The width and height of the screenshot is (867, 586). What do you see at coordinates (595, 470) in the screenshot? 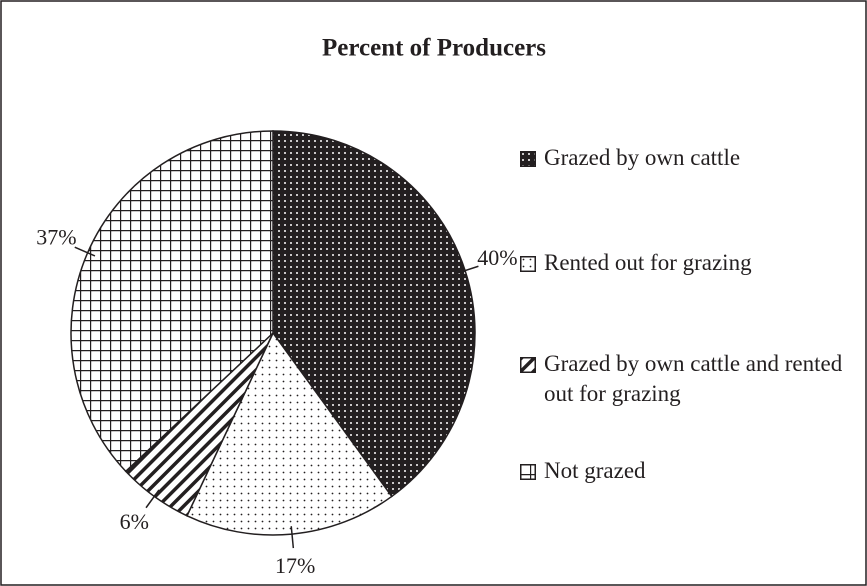
I see `legend-label: Not grazed` at bounding box center [595, 470].